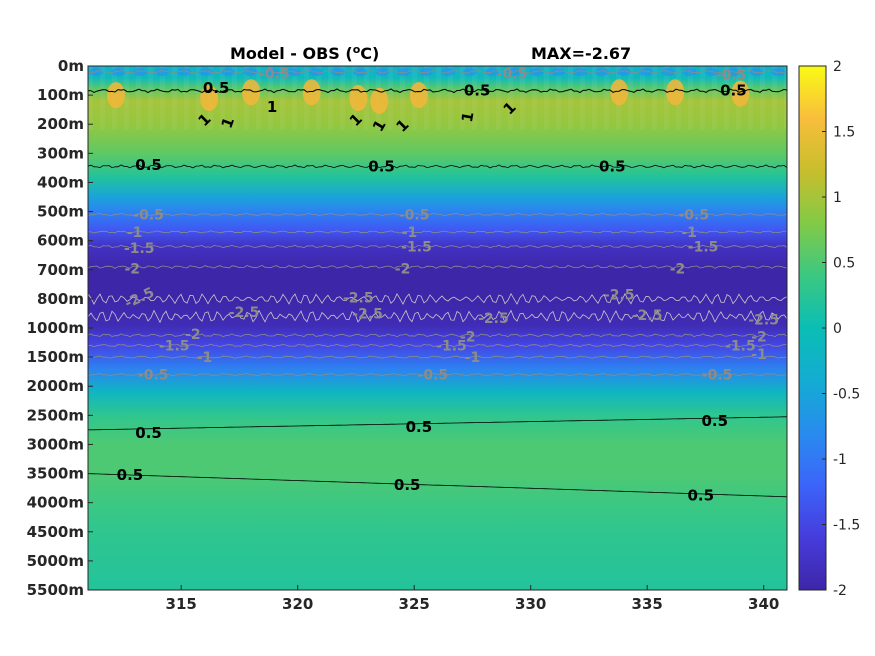  Describe the element at coordinates (55, 503) in the screenshot. I see `y-tick-label: 4000m` at that location.